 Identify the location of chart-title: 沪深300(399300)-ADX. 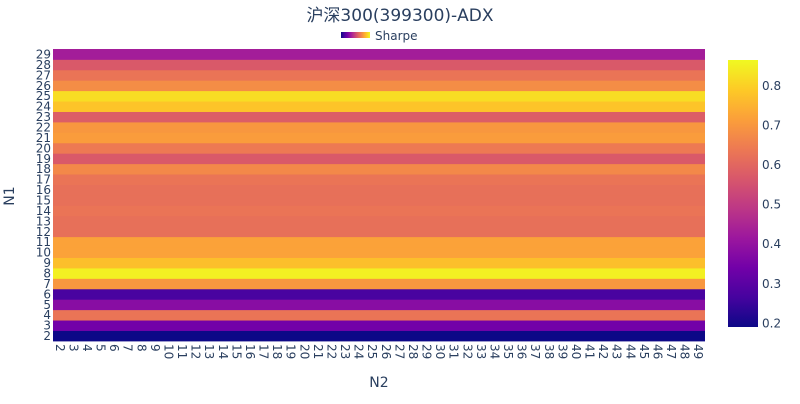
(399, 16).